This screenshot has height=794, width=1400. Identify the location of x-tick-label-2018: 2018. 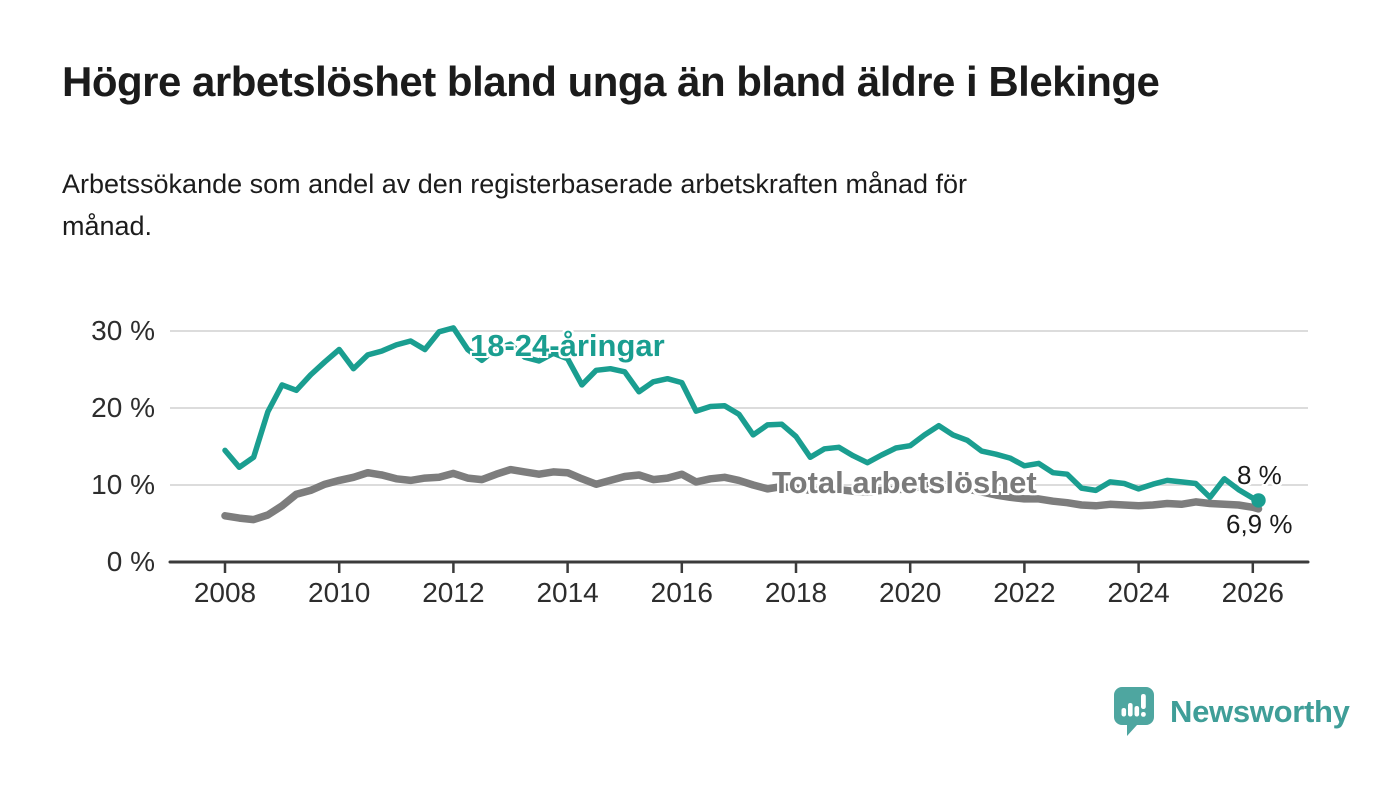
(796, 592).